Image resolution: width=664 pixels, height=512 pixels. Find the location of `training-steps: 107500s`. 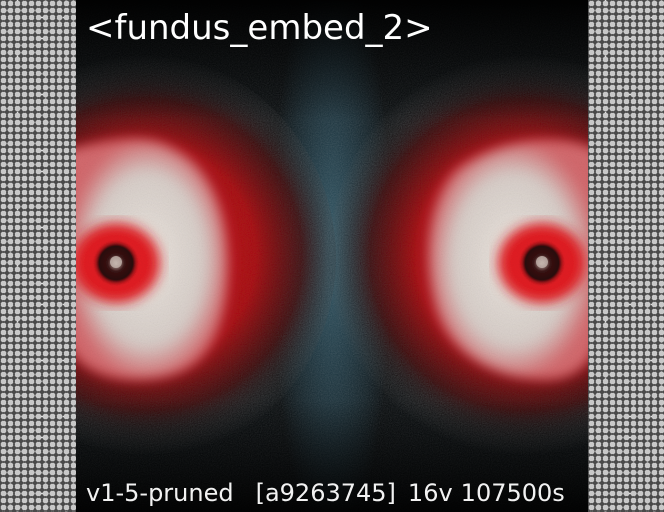

training-steps: 107500s is located at coordinates (512, 493).